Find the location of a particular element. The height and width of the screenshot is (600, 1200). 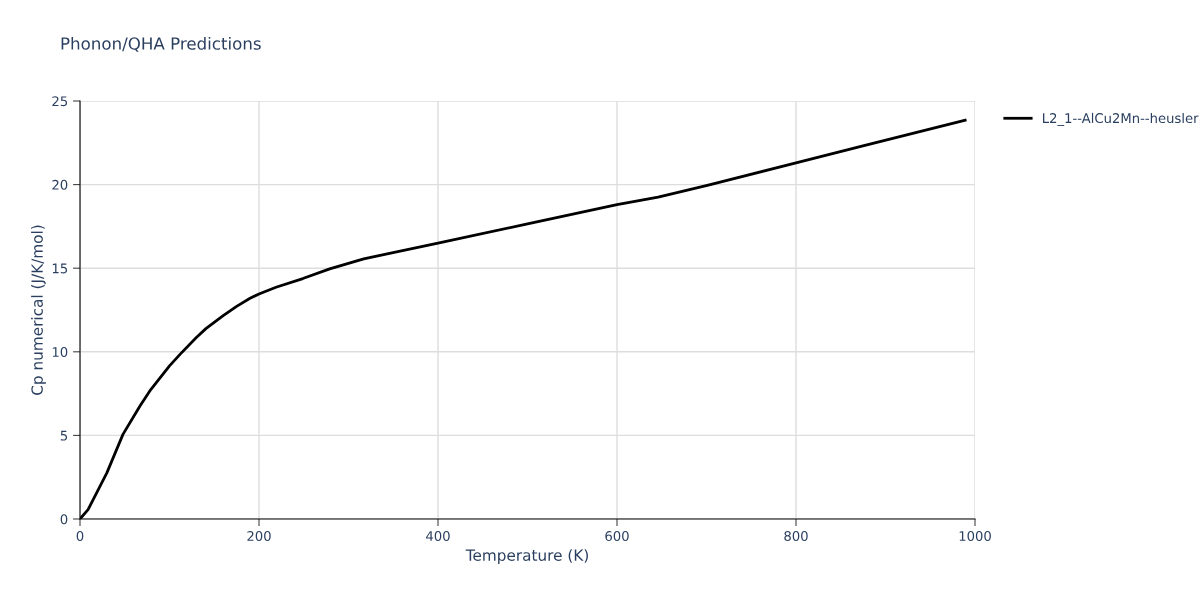

x-axis-title: Temperature (K) is located at coordinates (526, 556).